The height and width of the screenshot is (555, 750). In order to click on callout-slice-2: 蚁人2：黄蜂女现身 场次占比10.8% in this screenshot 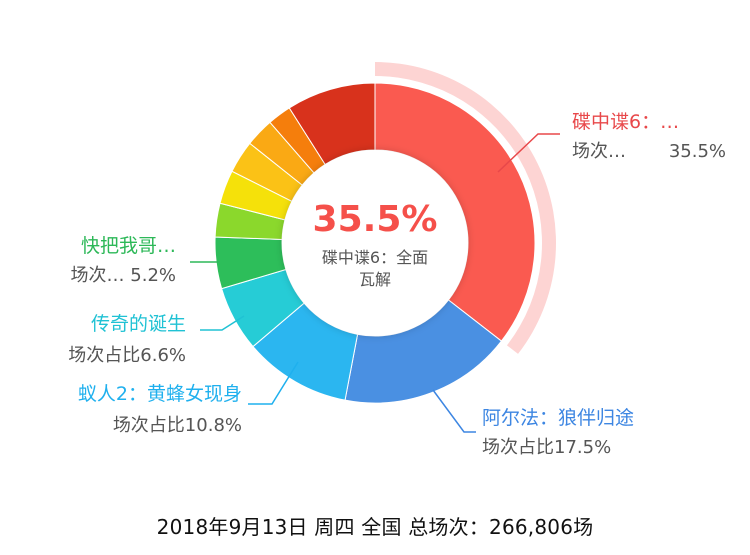, I will do `click(188, 398)`.